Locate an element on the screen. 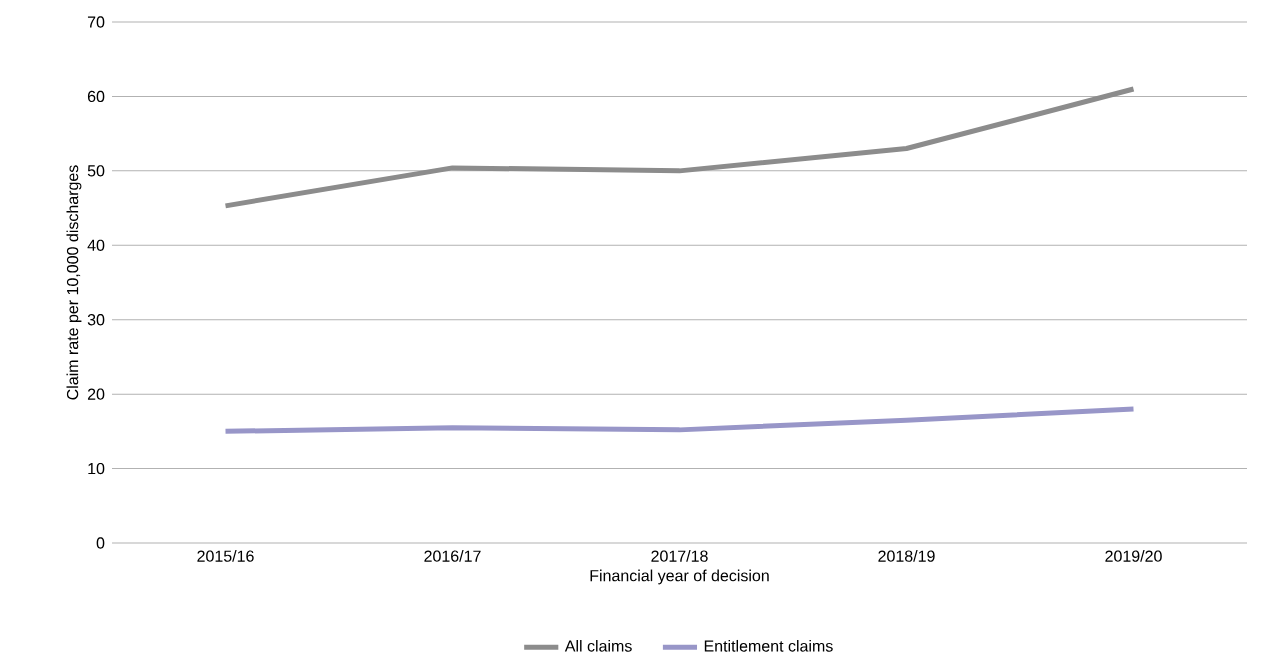  y-tick-label: 0 is located at coordinates (100, 543).